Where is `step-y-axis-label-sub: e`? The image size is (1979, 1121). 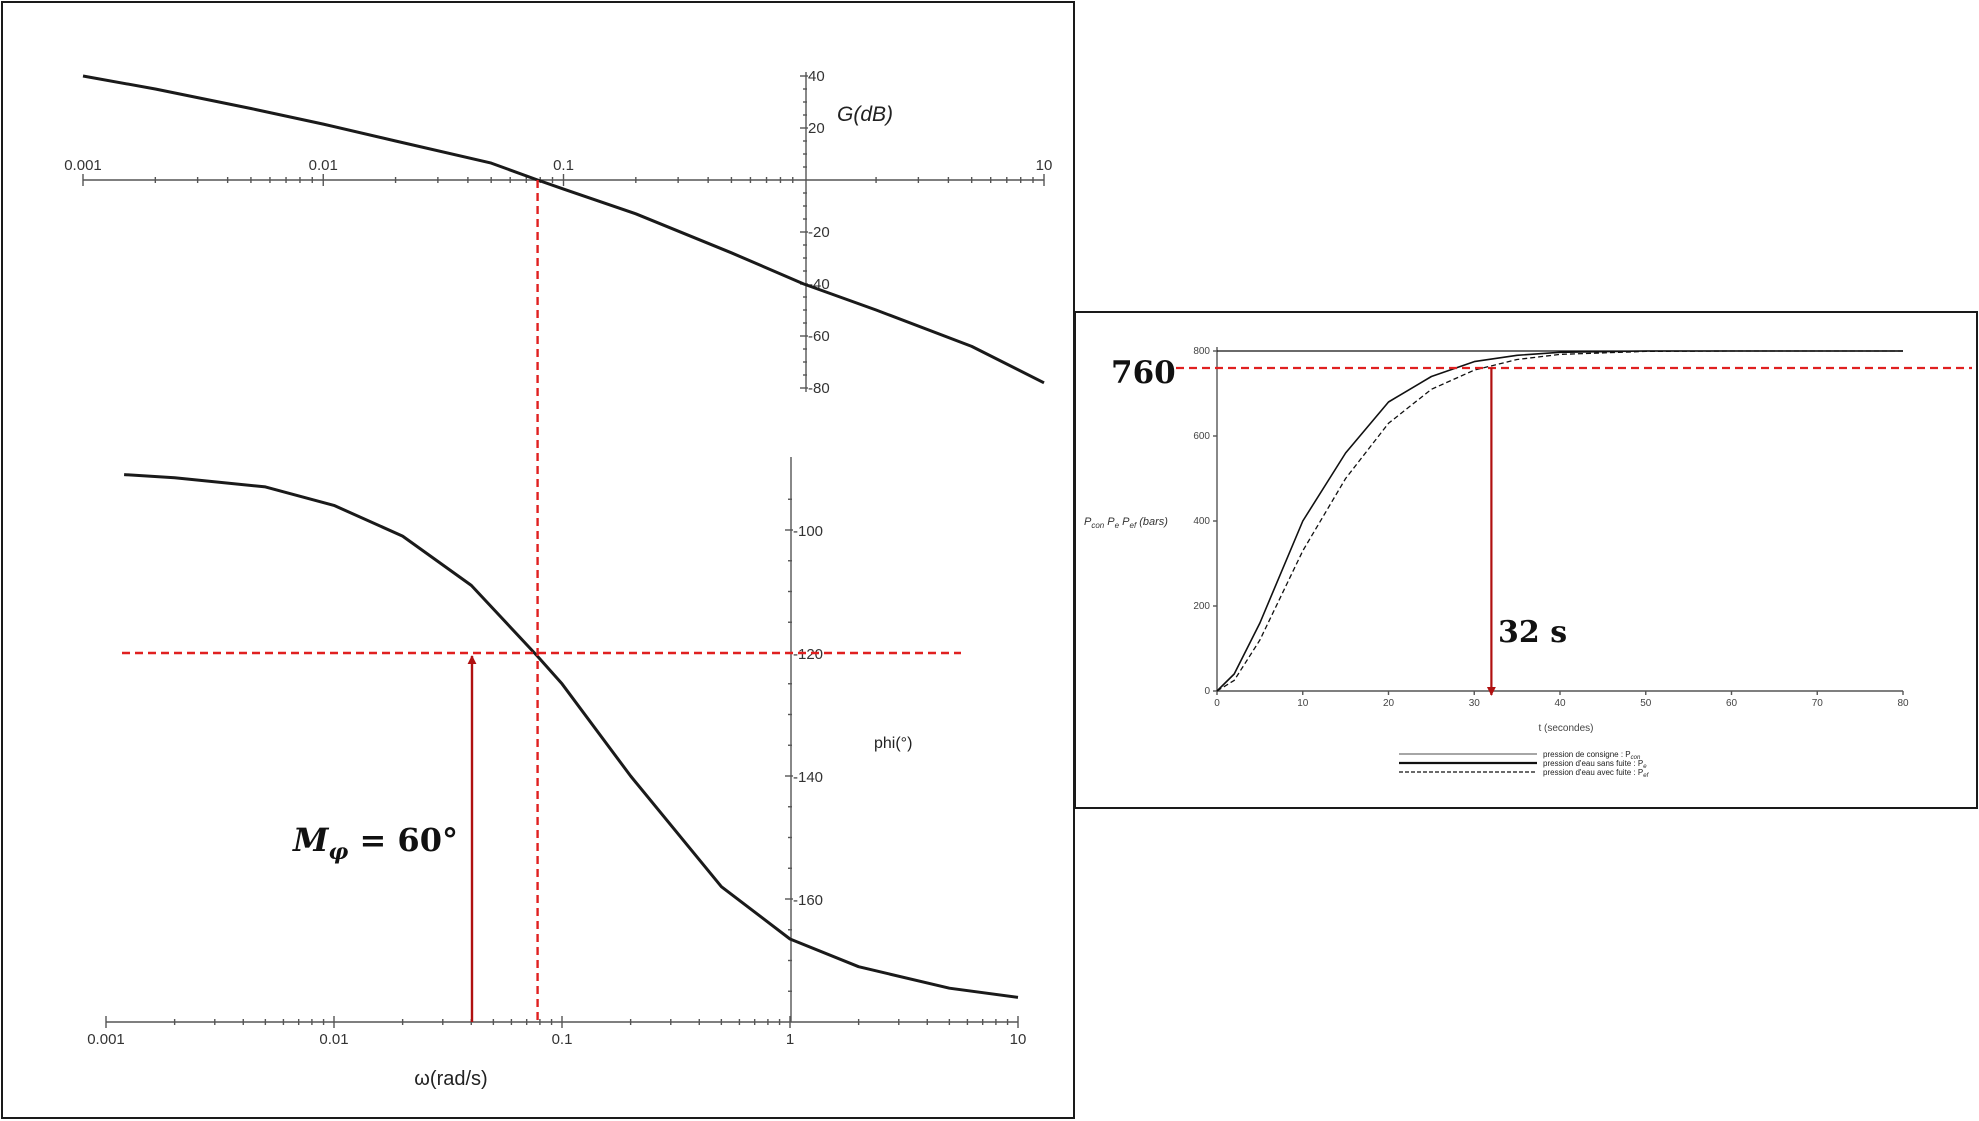 step-y-axis-label-sub: e is located at coordinates (1117, 525).